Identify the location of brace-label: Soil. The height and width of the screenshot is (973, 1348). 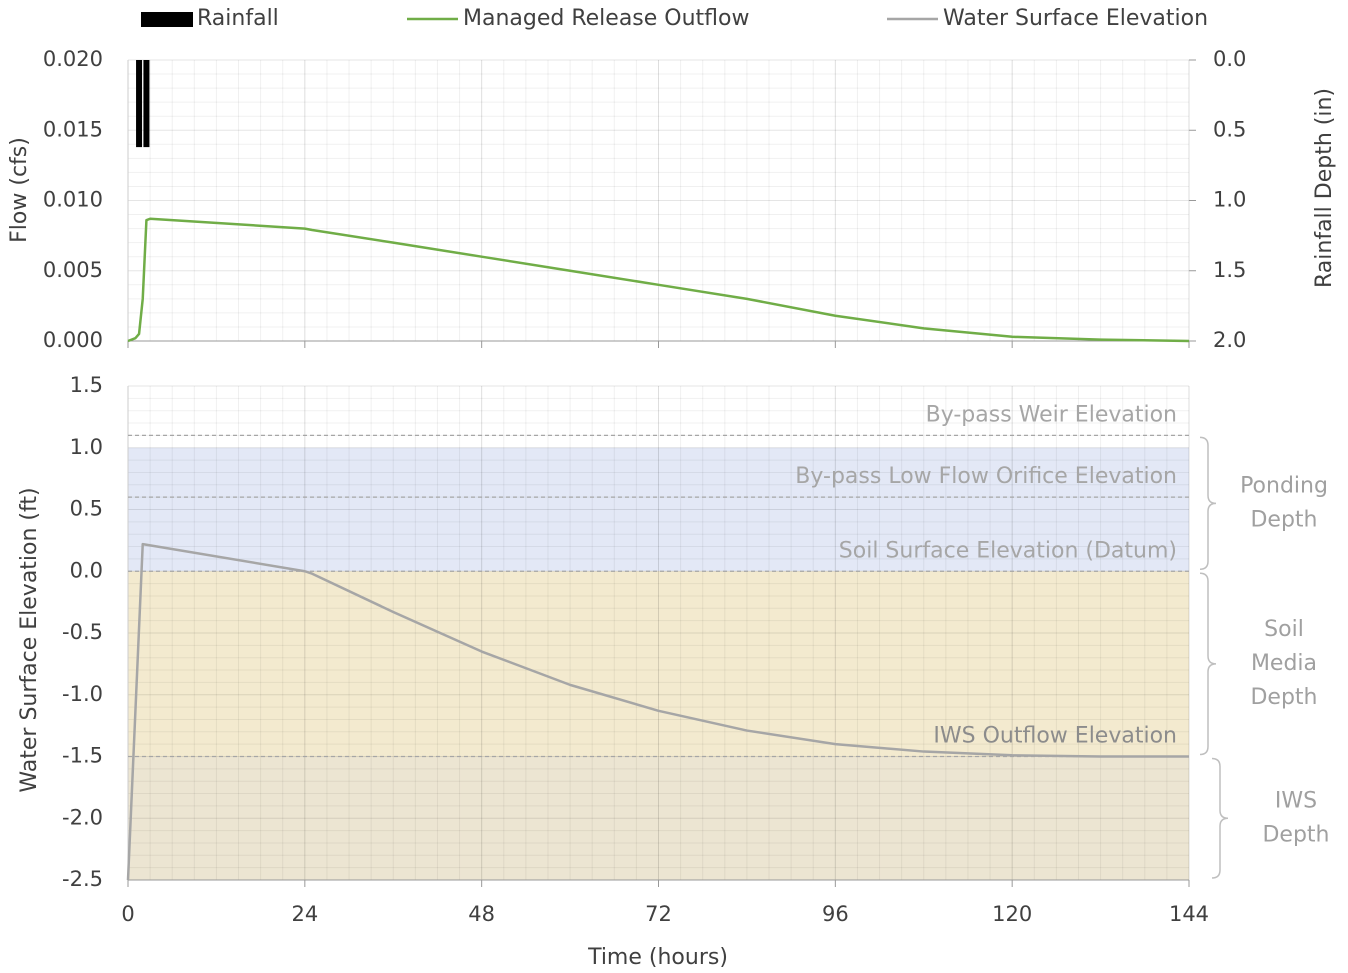
(1284, 629).